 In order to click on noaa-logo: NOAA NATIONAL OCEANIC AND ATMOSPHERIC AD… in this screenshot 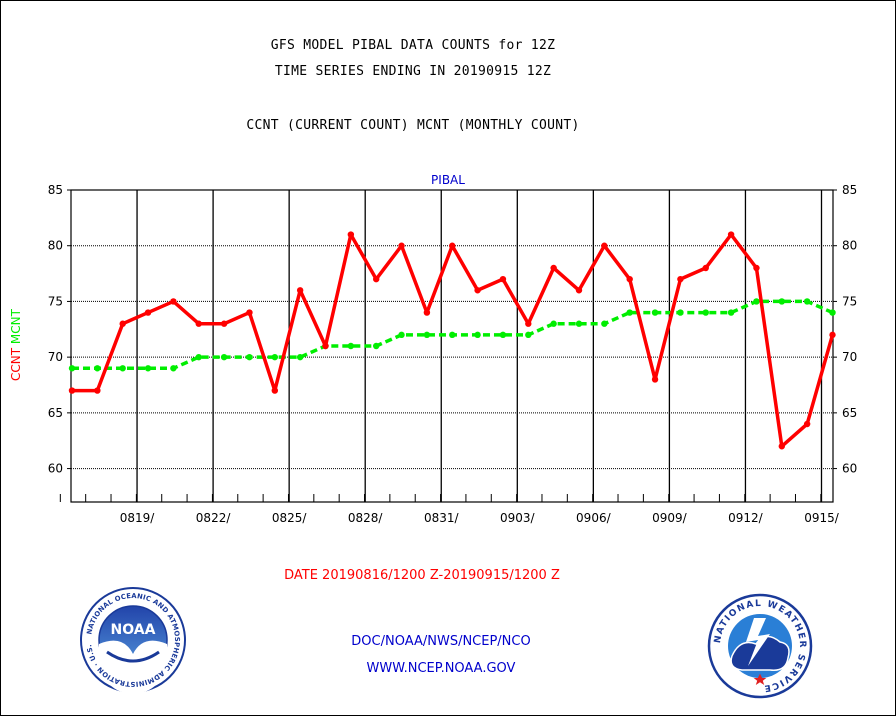, I will do `click(133, 640)`.